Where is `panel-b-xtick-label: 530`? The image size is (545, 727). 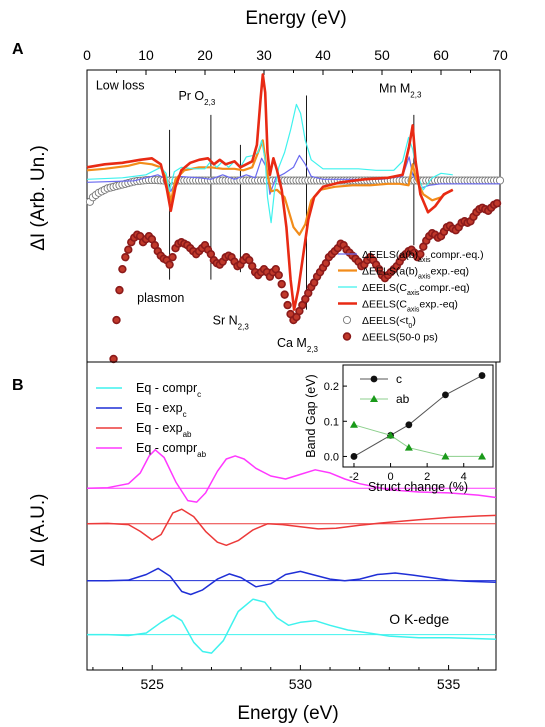 panel-b-xtick-label: 530 is located at coordinates (301, 684).